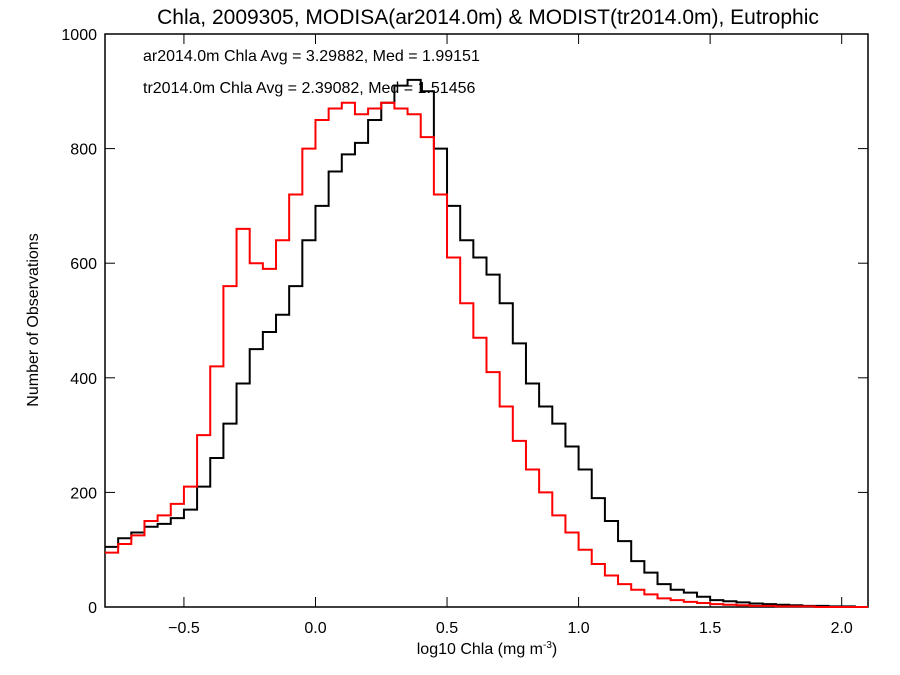 The height and width of the screenshot is (675, 900). What do you see at coordinates (447, 628) in the screenshot?
I see `x-tick-label: 0.5` at bounding box center [447, 628].